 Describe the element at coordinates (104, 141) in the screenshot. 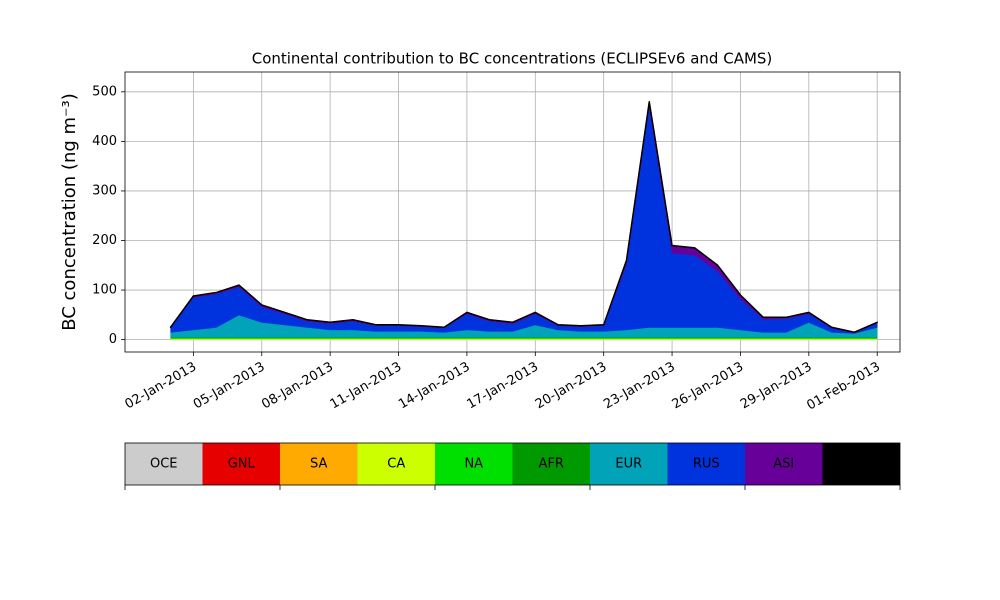

I see `y-tick-label: 400` at that location.